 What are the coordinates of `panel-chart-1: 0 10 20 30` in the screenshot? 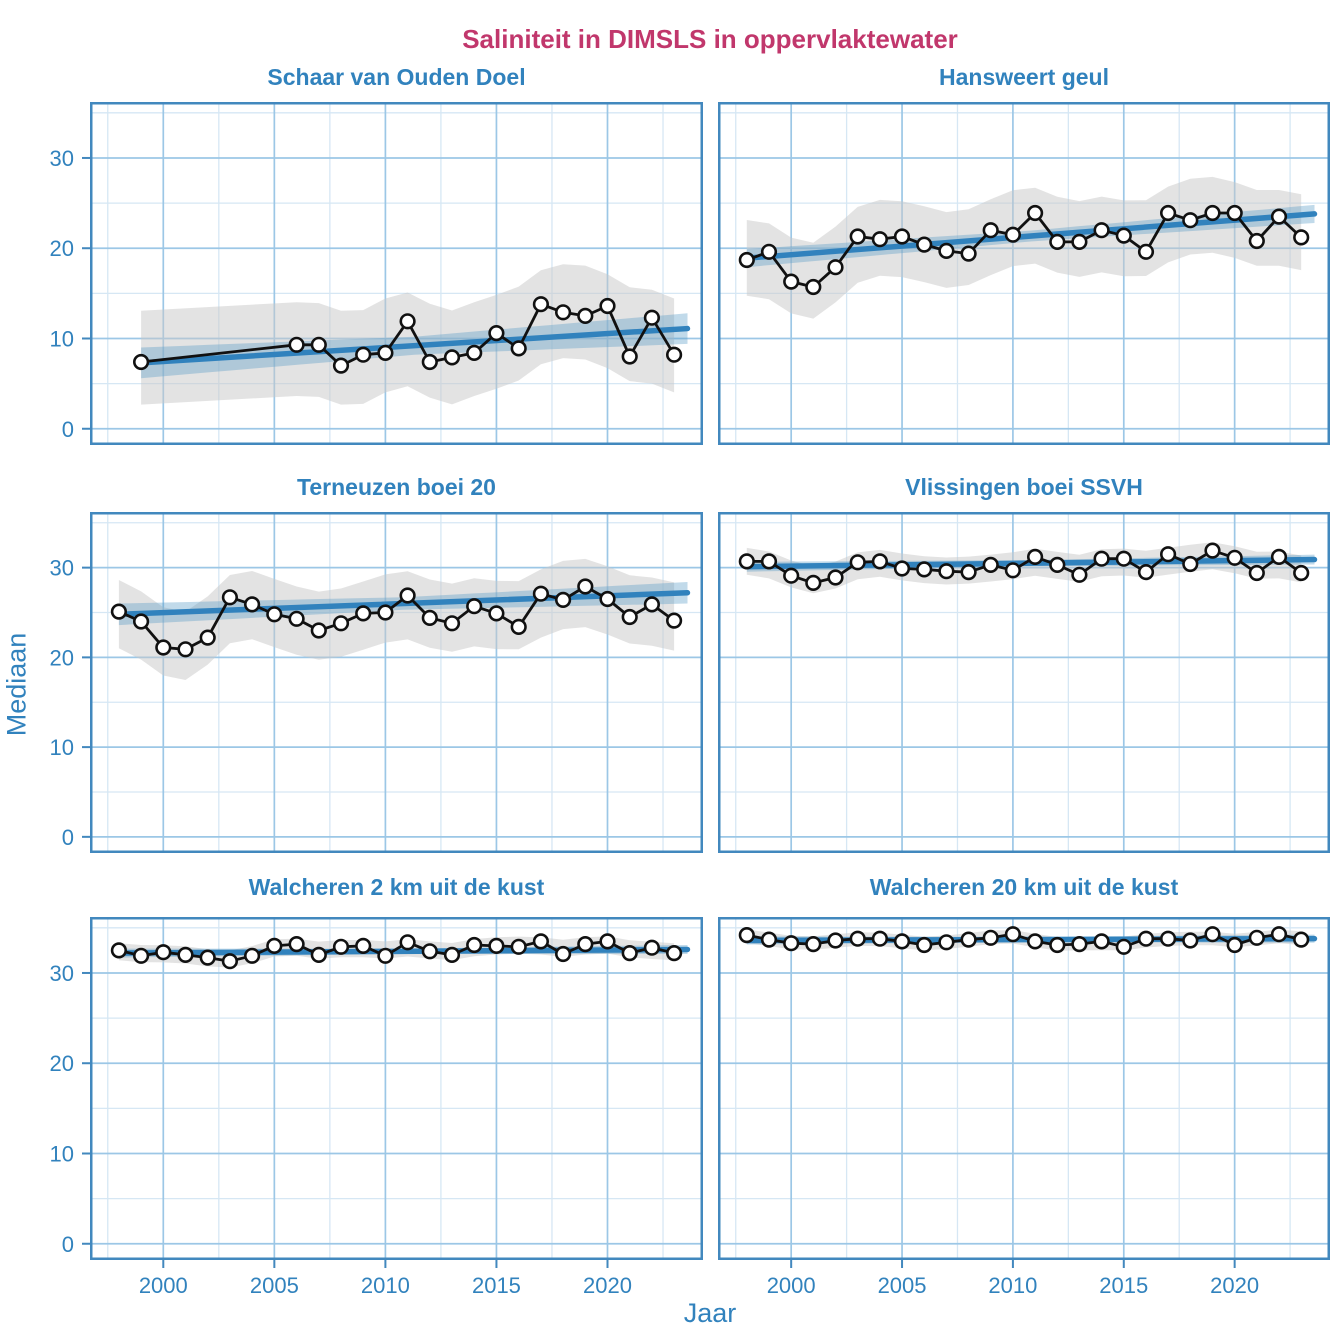 It's located at (376, 273).